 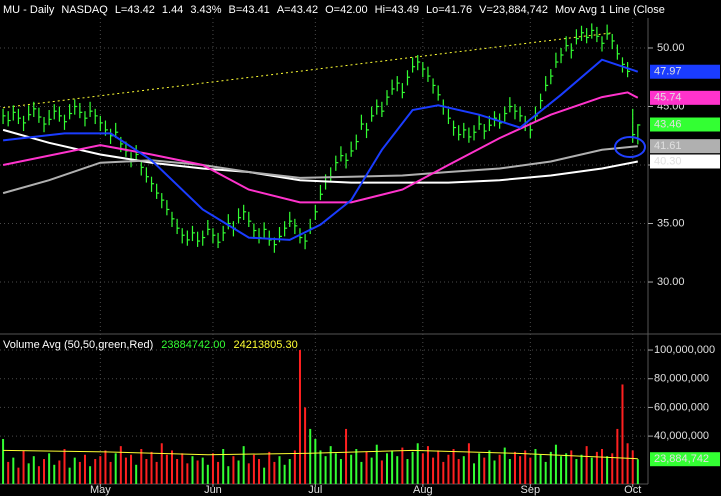 What do you see at coordinates (632, 490) in the screenshot?
I see `x-tick-label: Oct` at bounding box center [632, 490].